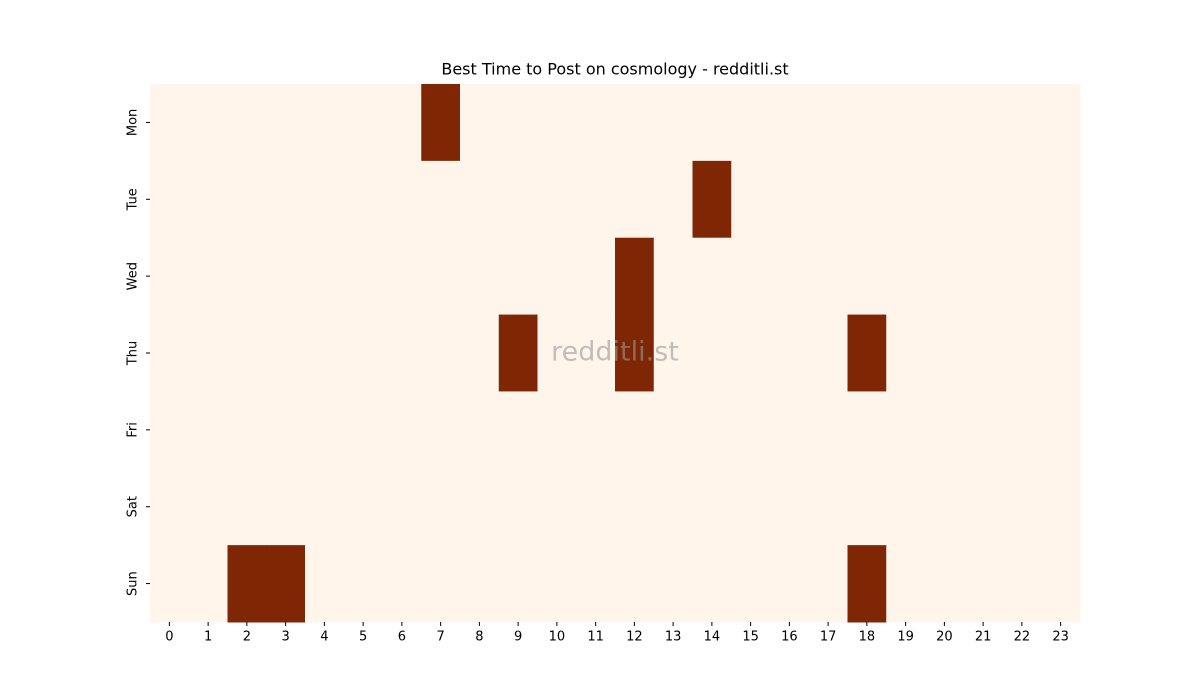 This screenshot has width=1200, height=700. What do you see at coordinates (247, 637) in the screenshot?
I see `x-tick-label: 2` at bounding box center [247, 637].